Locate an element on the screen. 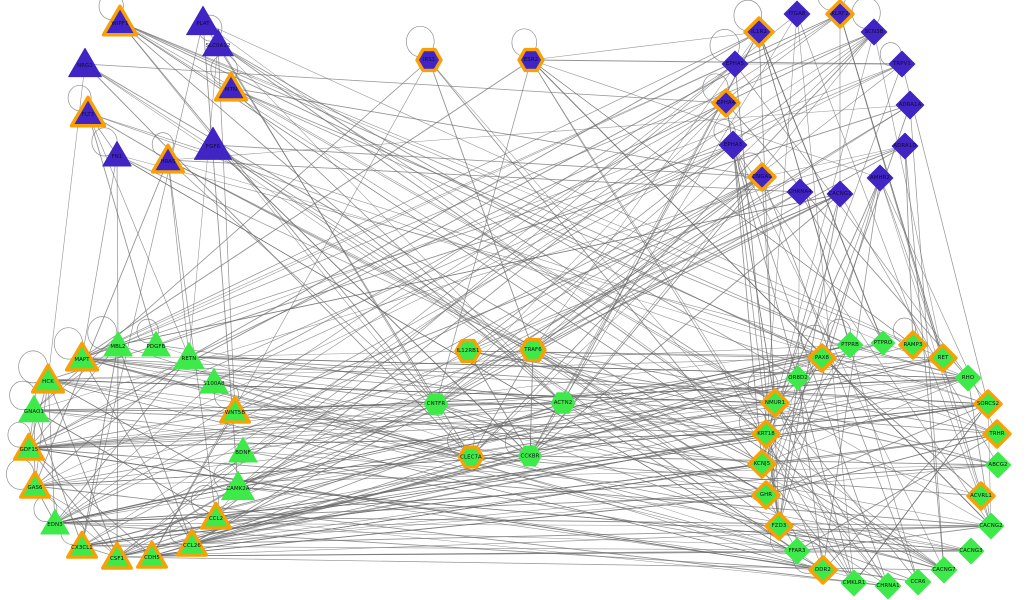  graph-node-esr2: ESR2 is located at coordinates (531, 60).